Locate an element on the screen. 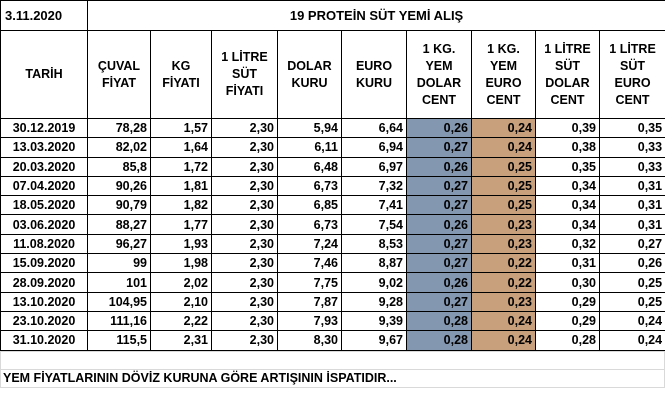 The height and width of the screenshot is (413, 665). cell: 1,98 is located at coordinates (181, 263).